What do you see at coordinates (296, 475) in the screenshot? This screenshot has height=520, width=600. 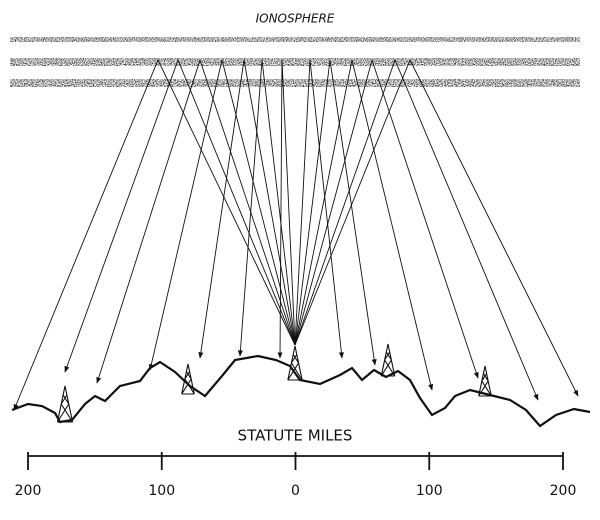 I see `scale: 200 100 0 100 200` at bounding box center [296, 475].